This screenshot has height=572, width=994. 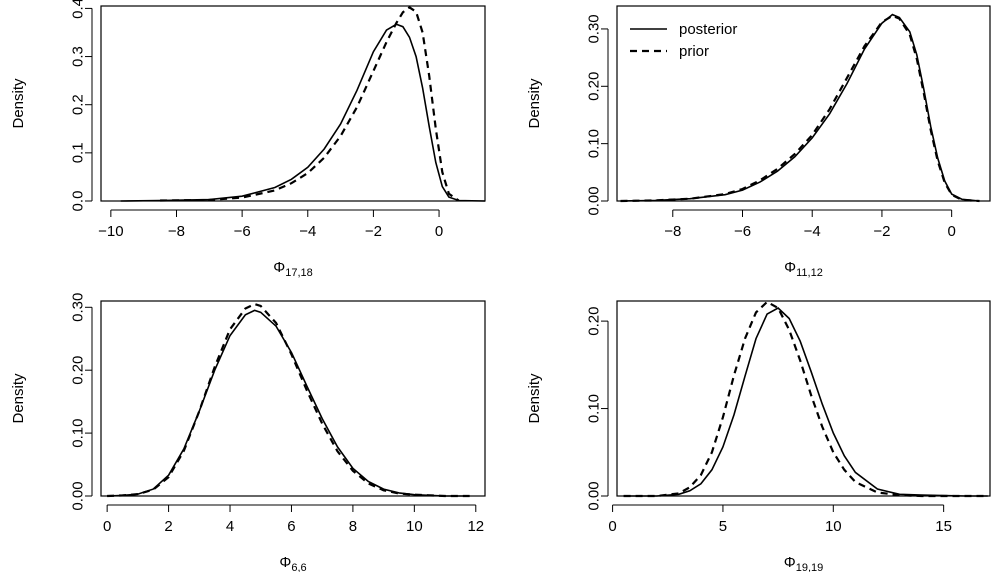 What do you see at coordinates (78, 152) in the screenshot?
I see `y-tick-label: 0.1` at bounding box center [78, 152].